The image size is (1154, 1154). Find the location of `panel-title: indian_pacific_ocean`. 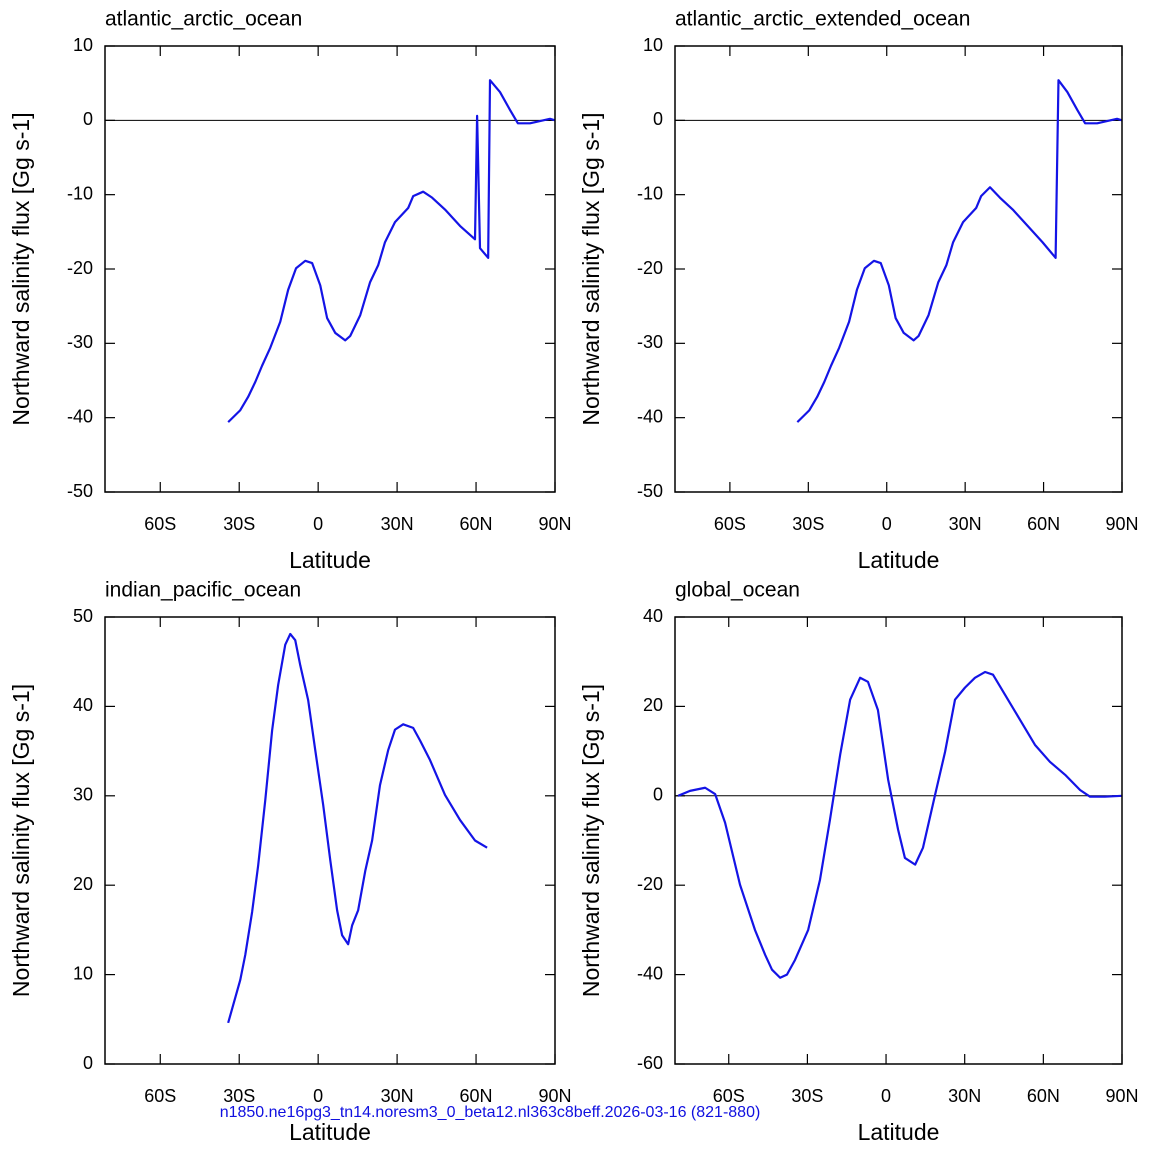

panel-title: indian_pacific_ocean is located at coordinates (203, 590).